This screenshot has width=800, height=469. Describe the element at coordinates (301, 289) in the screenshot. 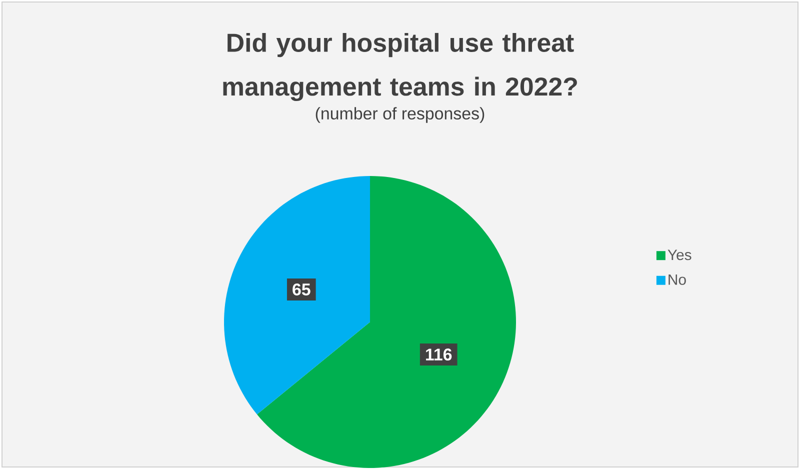

I see `data-label: 65` at that location.